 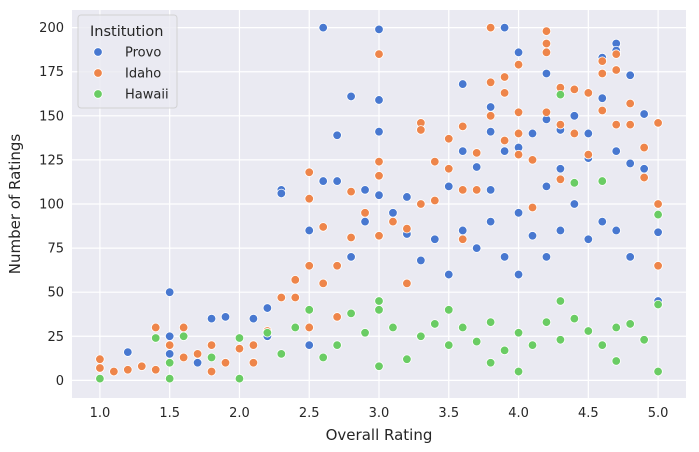 What do you see at coordinates (448, 413) in the screenshot?
I see `x-tick-label: 3.5` at bounding box center [448, 413].